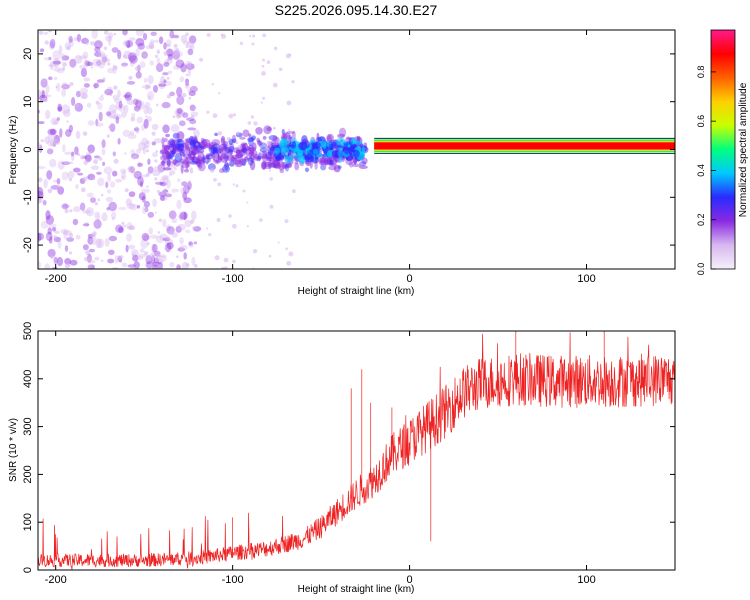 The image size is (750, 600). I want to click on colorbar-gradient, so click(723, 149).